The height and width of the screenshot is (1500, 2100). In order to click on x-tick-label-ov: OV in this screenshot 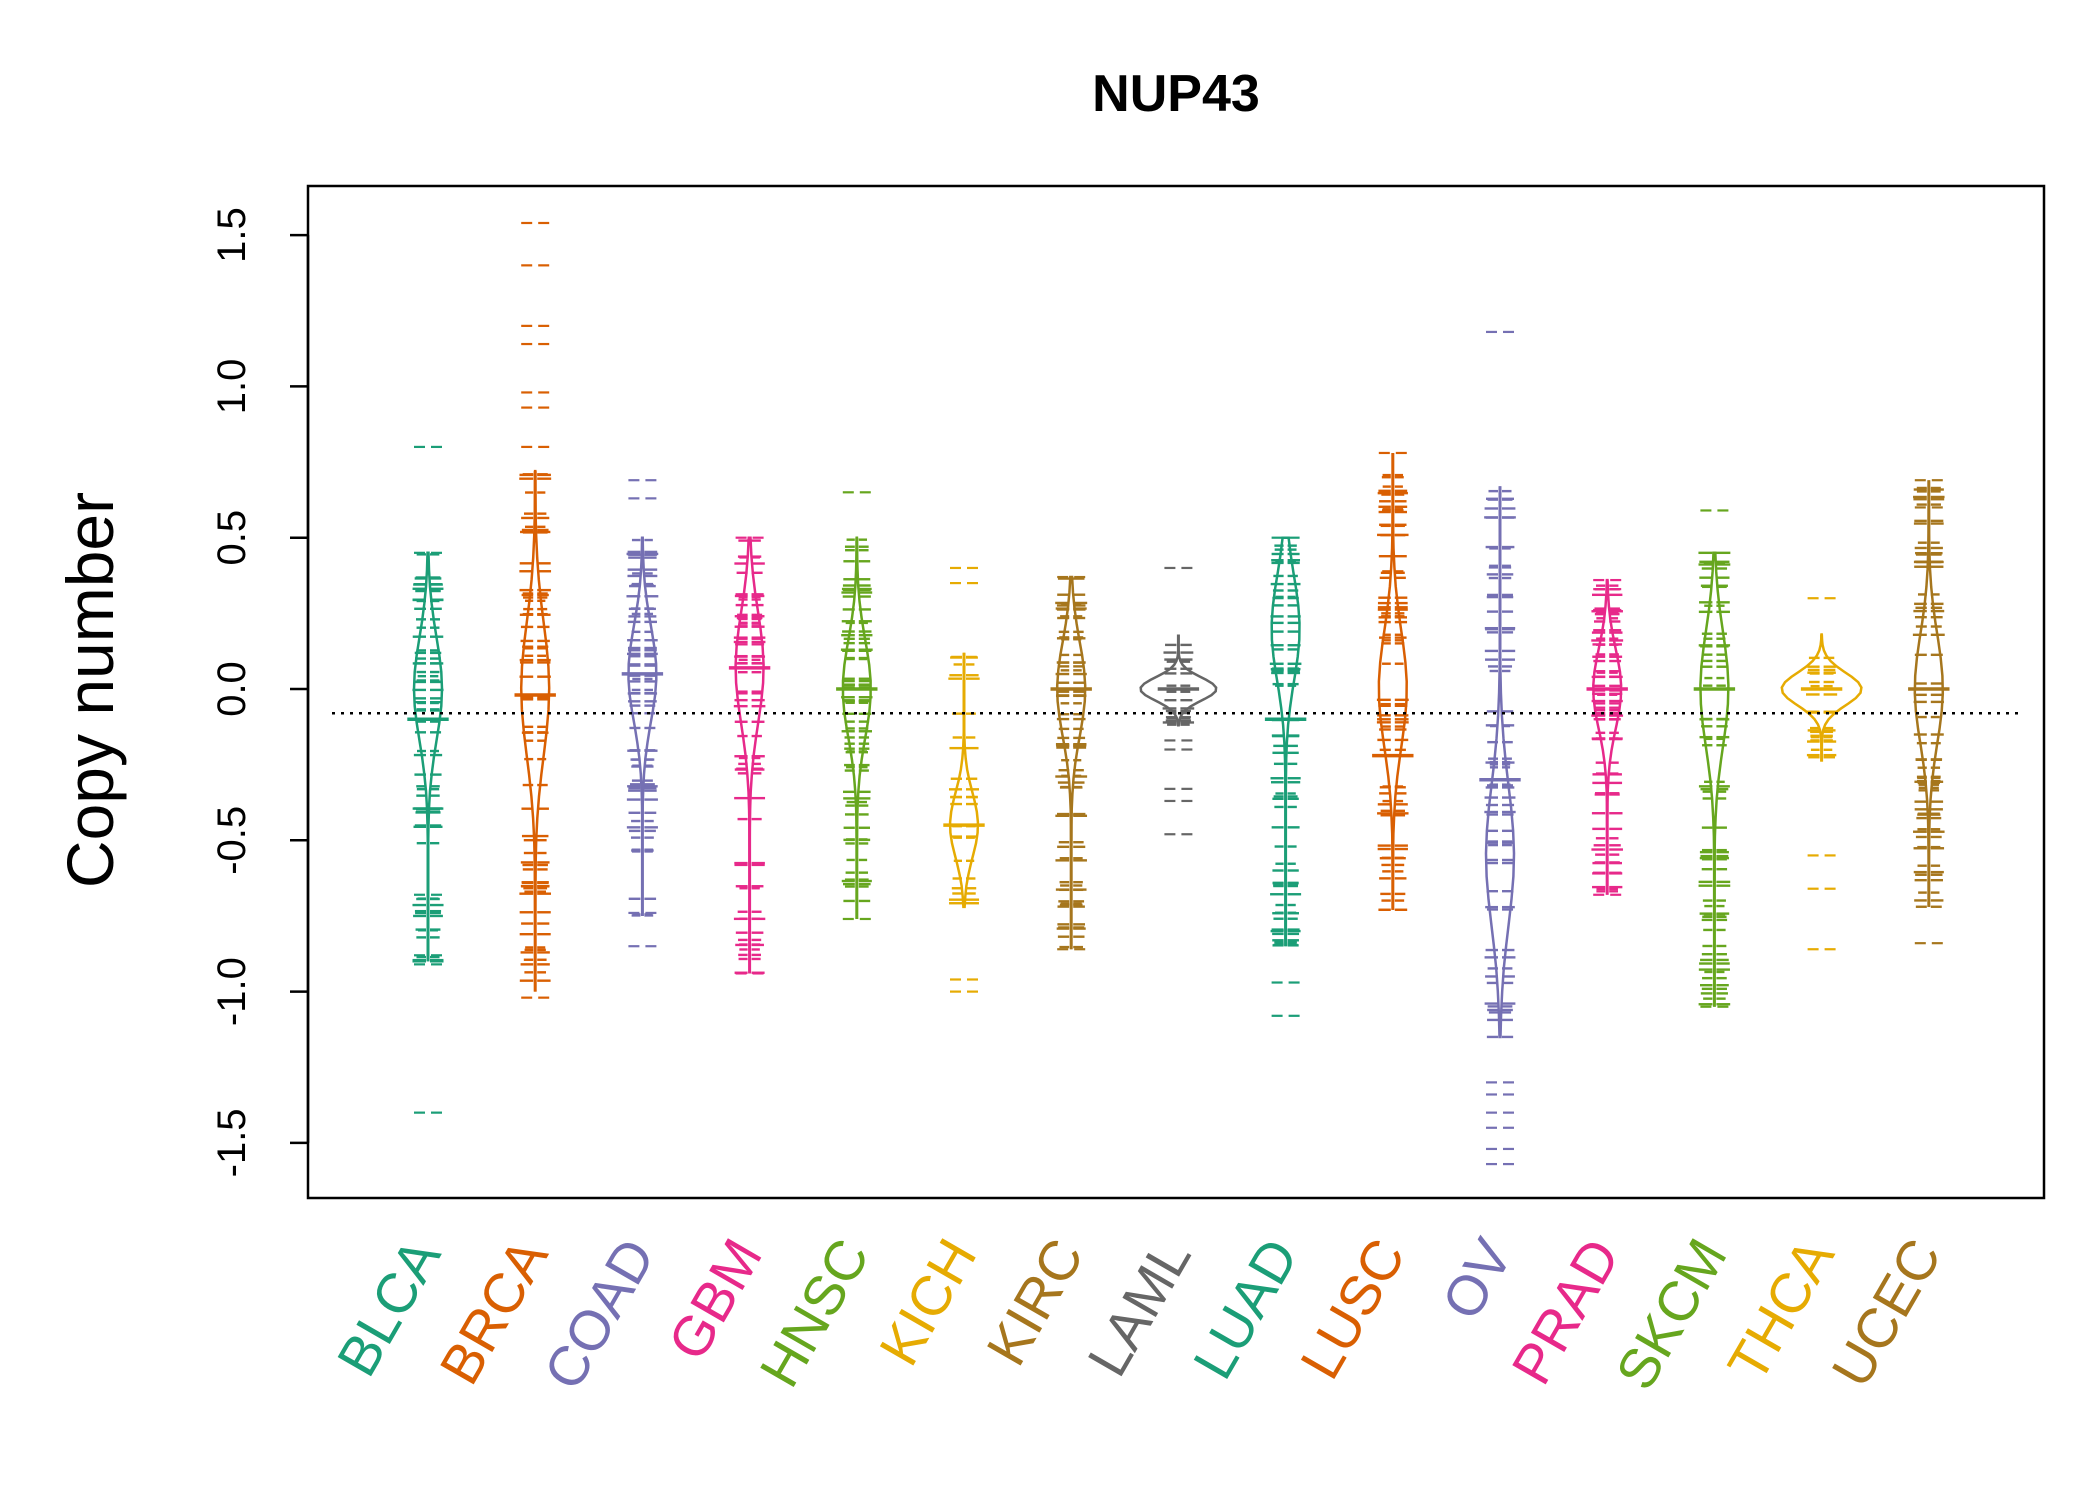, I will do `click(1476, 1279)`.